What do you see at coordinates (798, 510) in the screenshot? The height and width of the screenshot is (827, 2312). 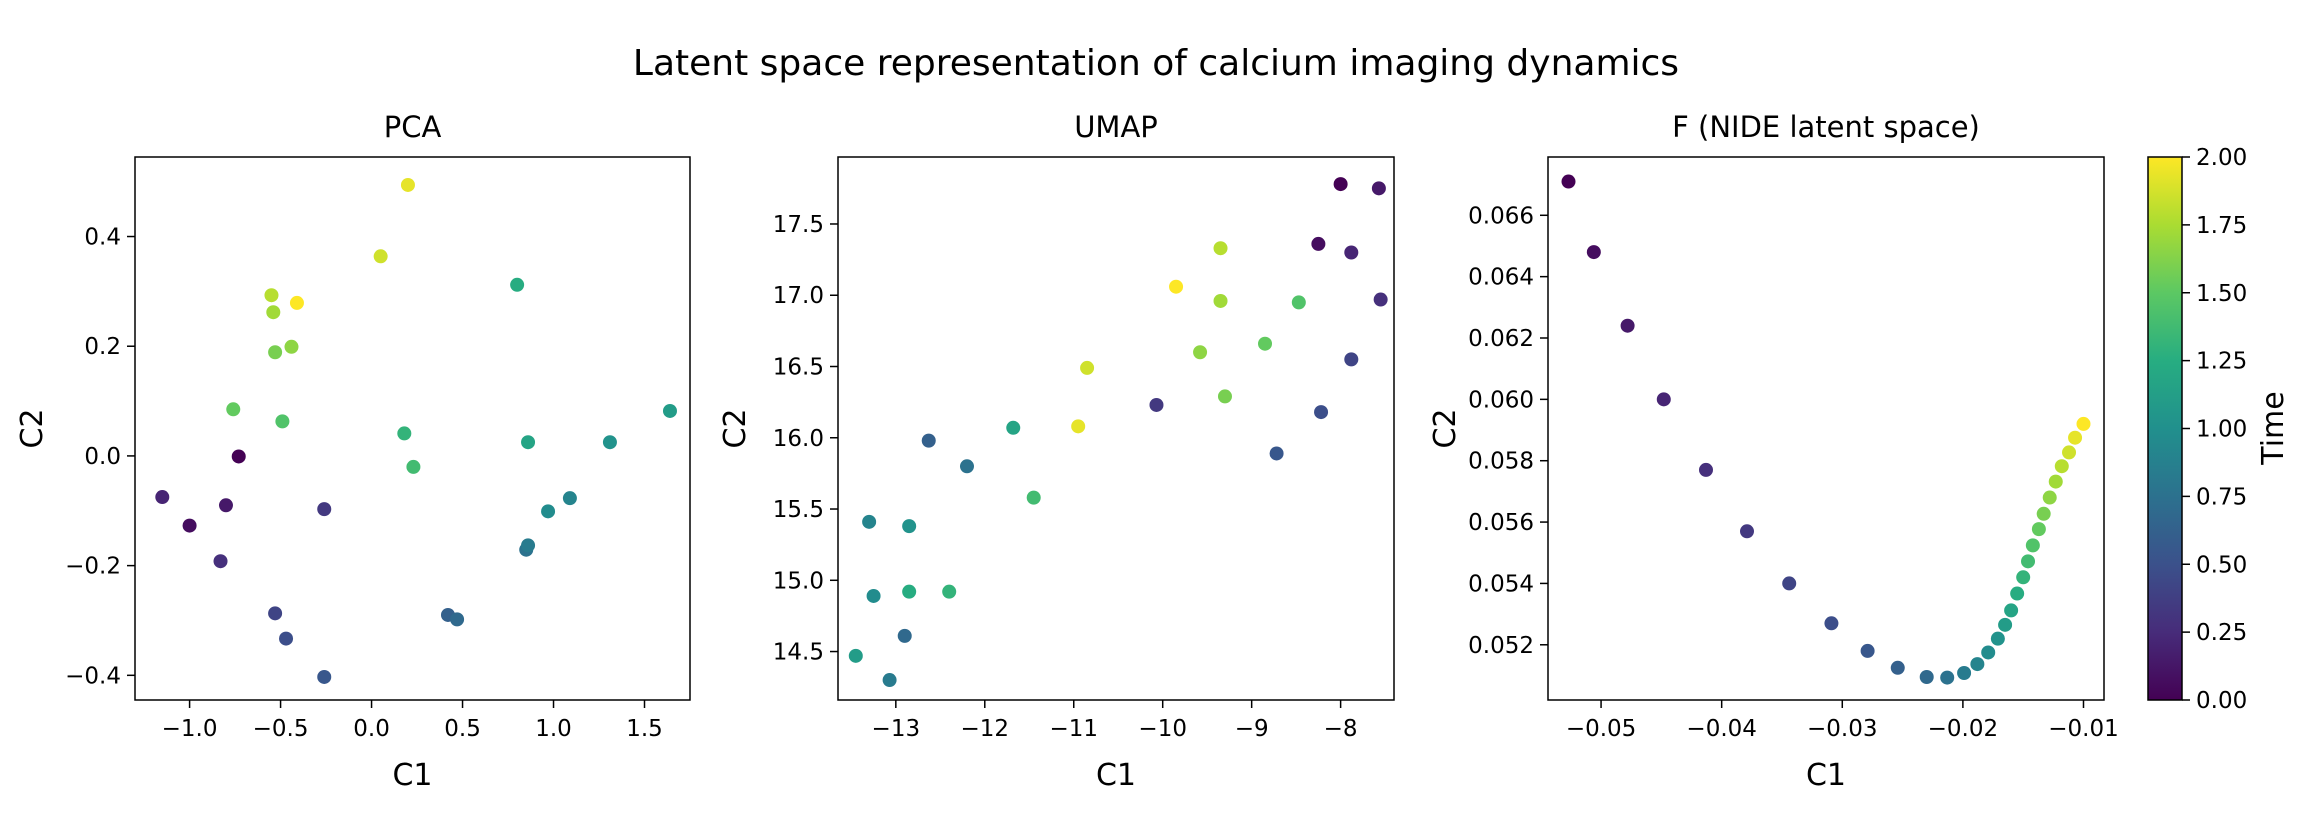 I see `y-tick-label: 15.5` at bounding box center [798, 510].